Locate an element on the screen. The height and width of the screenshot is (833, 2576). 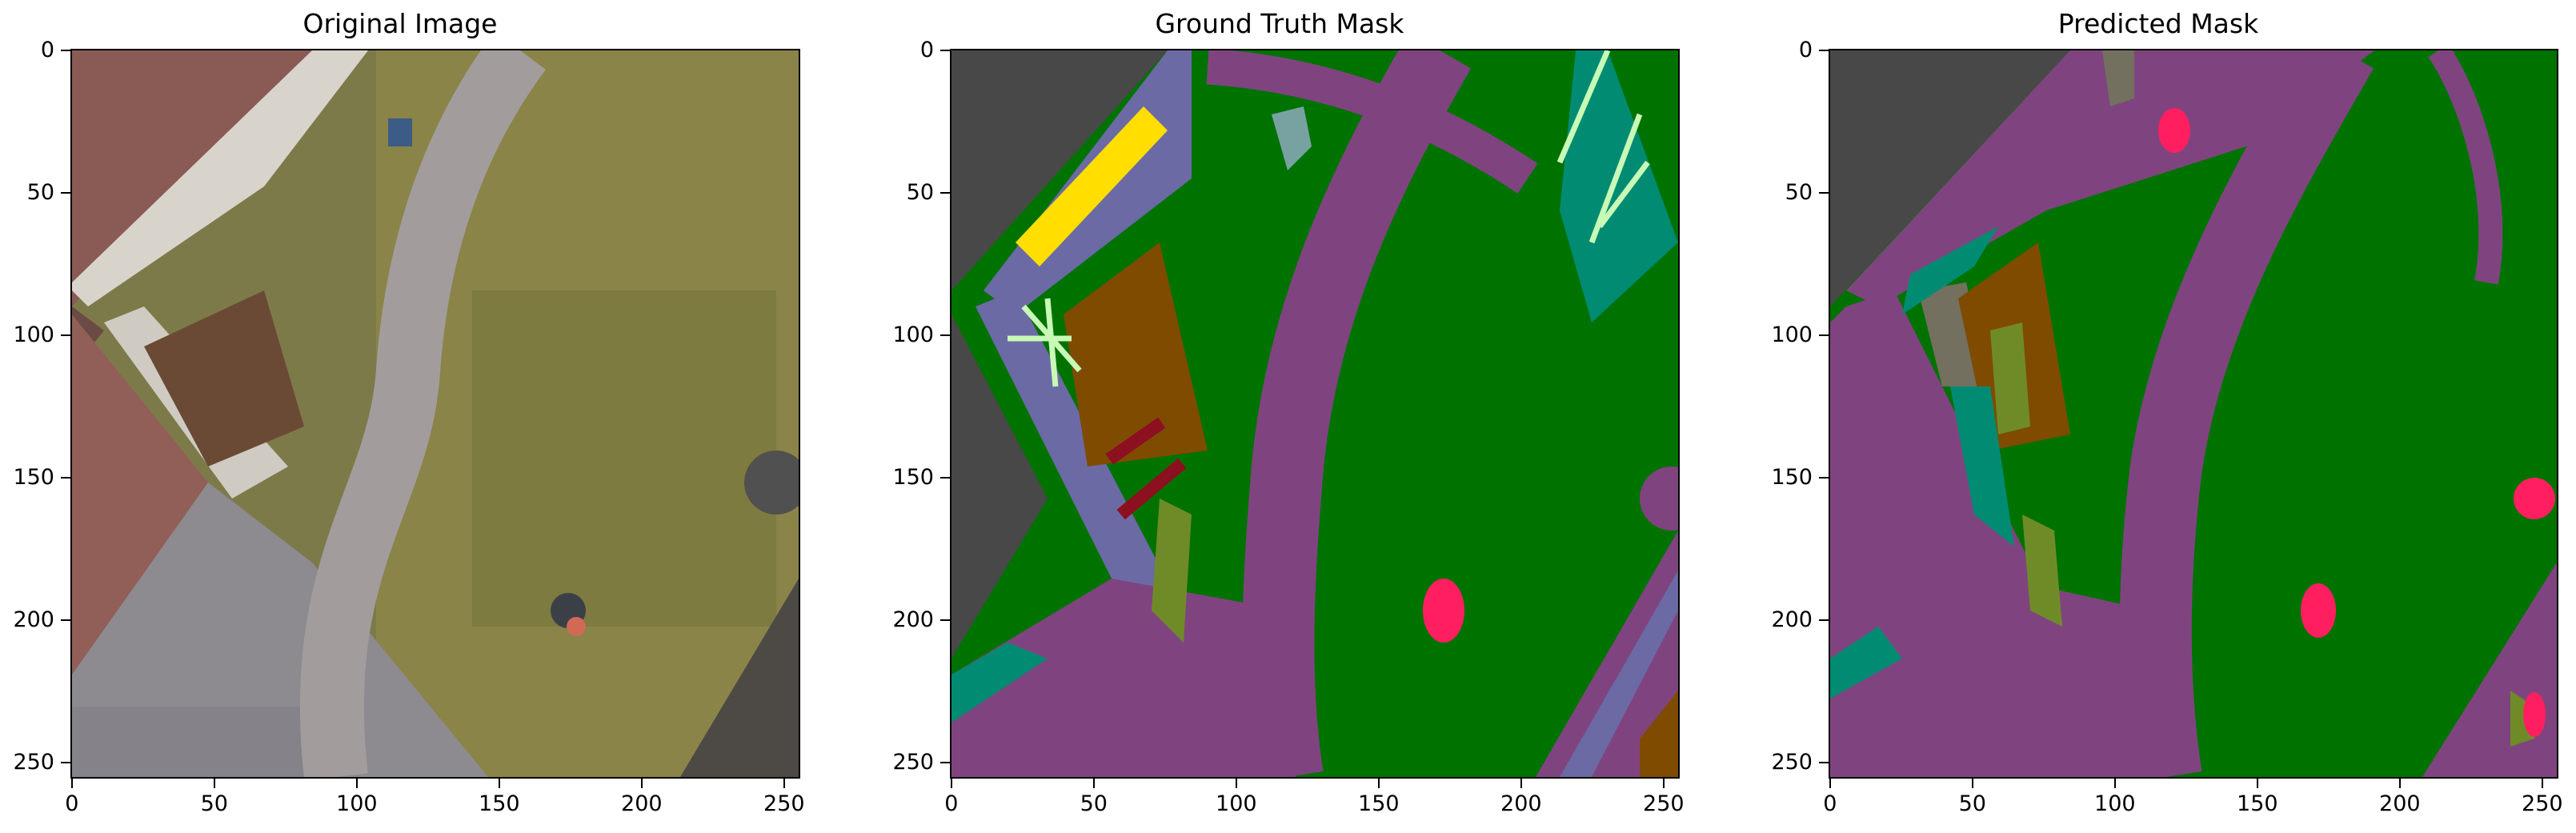
panel-title: Ground Truth Mask is located at coordinates (1279, 23).